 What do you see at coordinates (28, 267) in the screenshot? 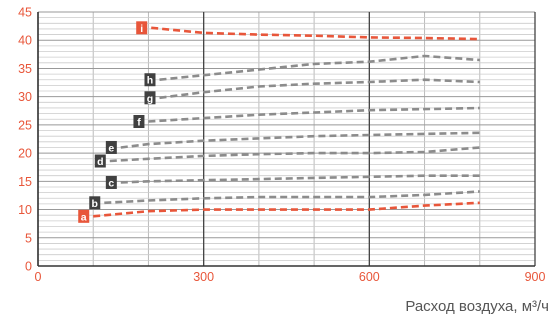
I see `y-tick-label: 0` at bounding box center [28, 267].